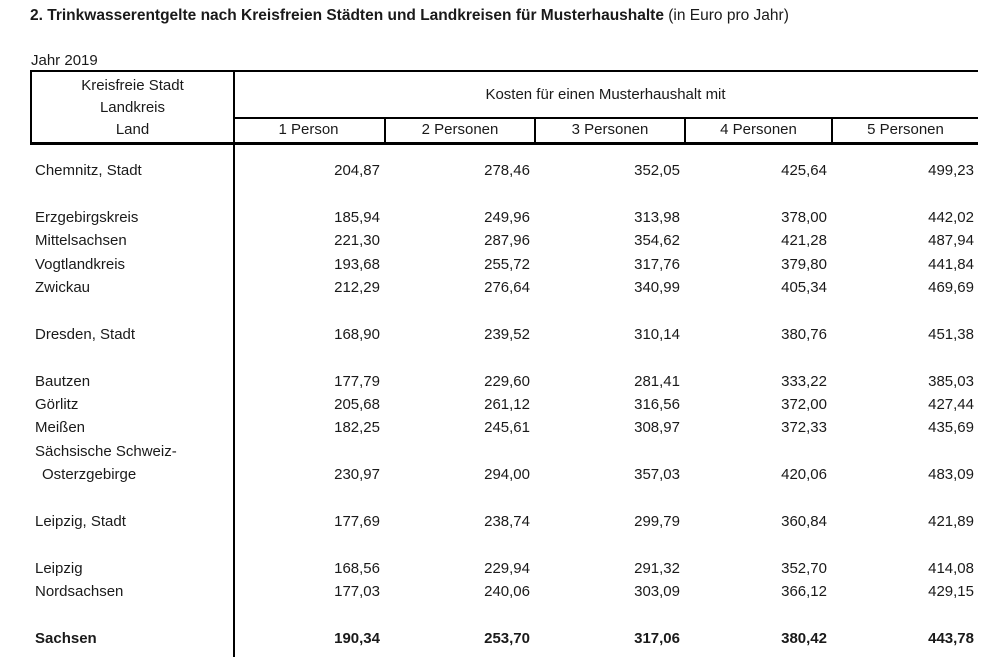 This screenshot has width=1000, height=667. I want to click on cell-value: 360,84, so click(804, 521).